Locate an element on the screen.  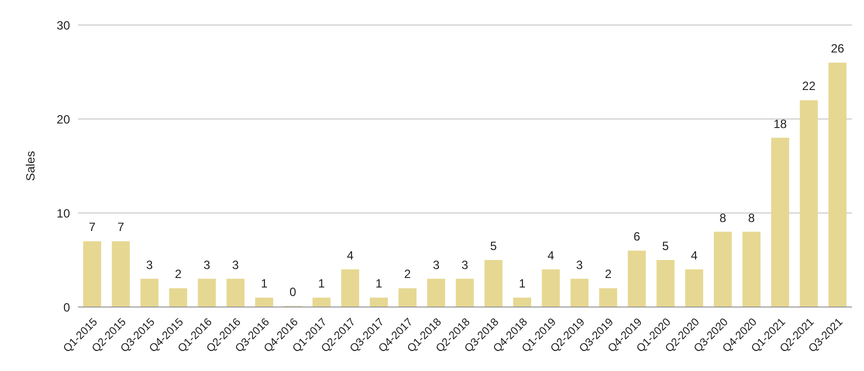
y-tick-label: 30 is located at coordinates (63, 25).